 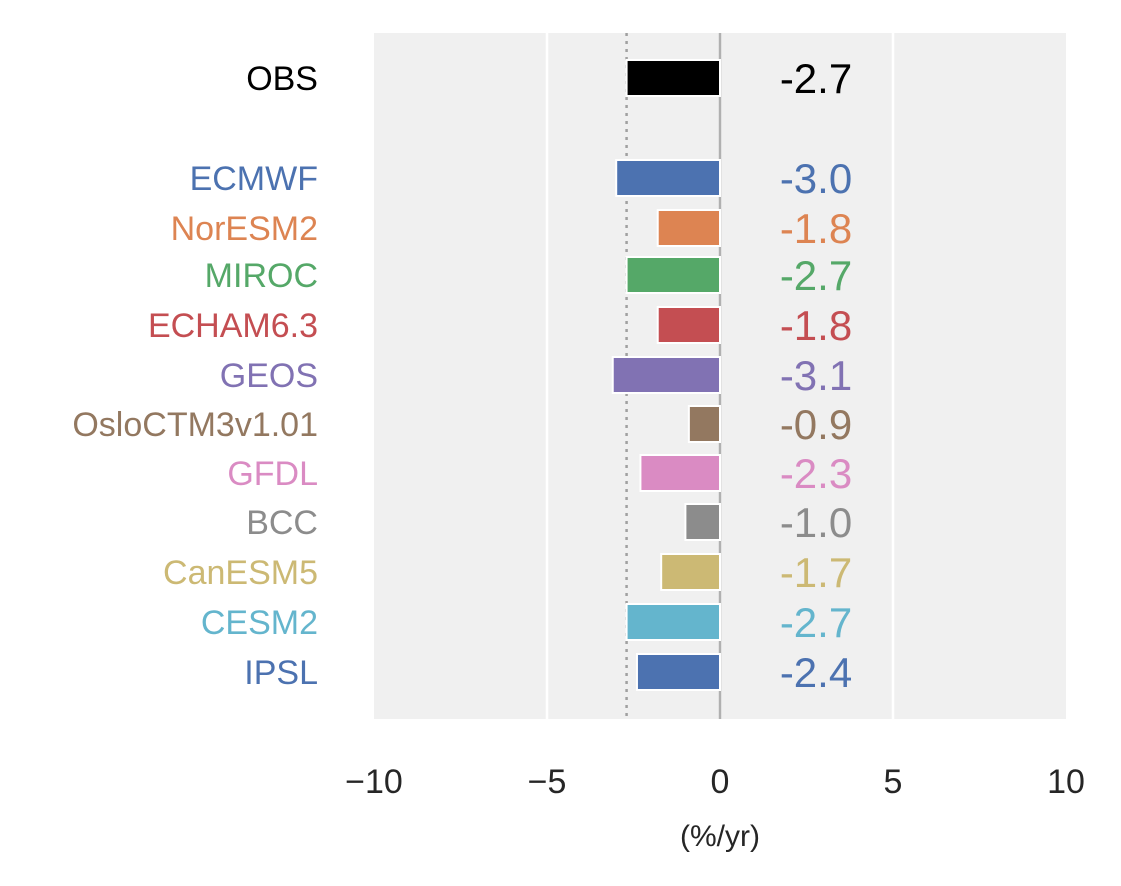 I want to click on bar-miroc, so click(x=673, y=275).